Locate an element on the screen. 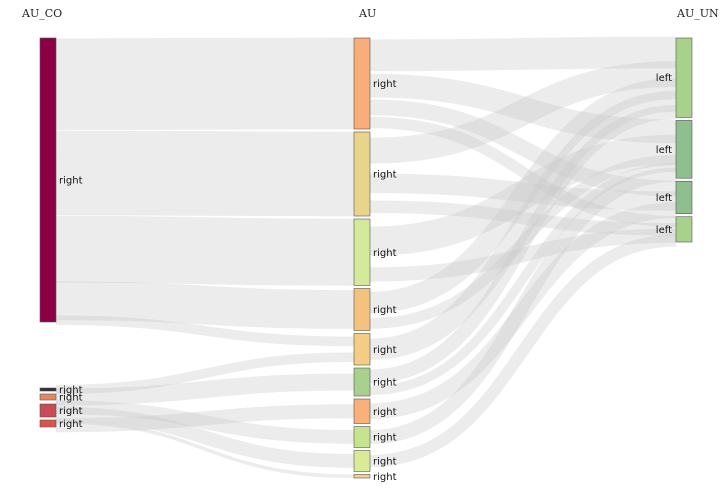 This screenshot has height=493, width=725. node-label-gupta: right is located at coordinates (385, 253).